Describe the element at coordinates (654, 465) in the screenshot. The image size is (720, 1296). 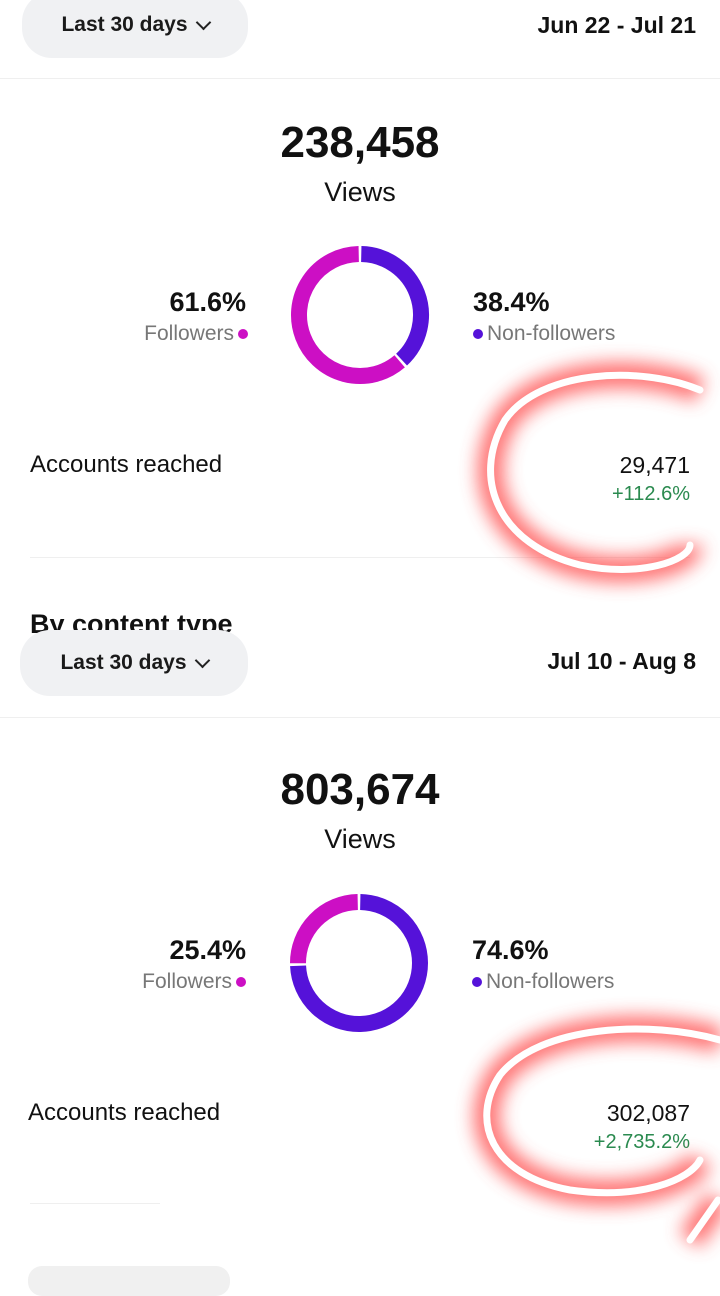
I see `accounts-reached-value: 29,471` at that location.